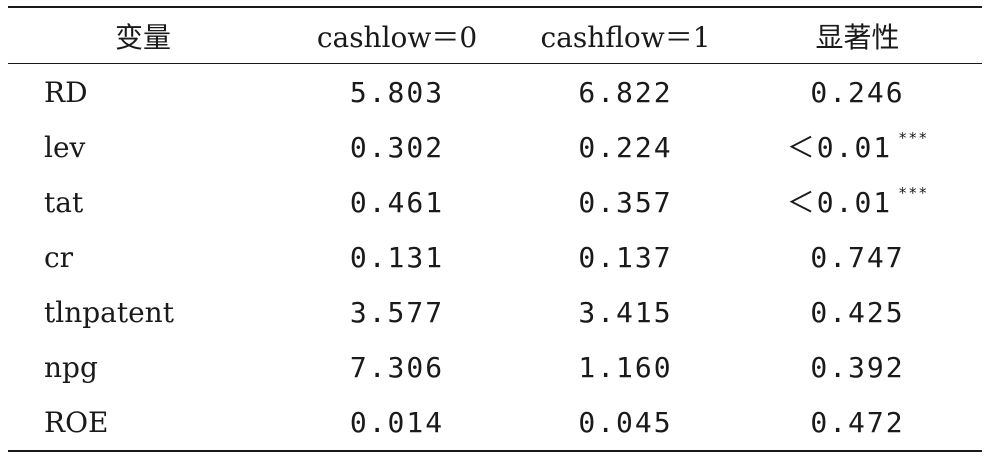  Describe the element at coordinates (625, 202) in the screenshot. I see `value-cashflow-1: 0.357` at that location.